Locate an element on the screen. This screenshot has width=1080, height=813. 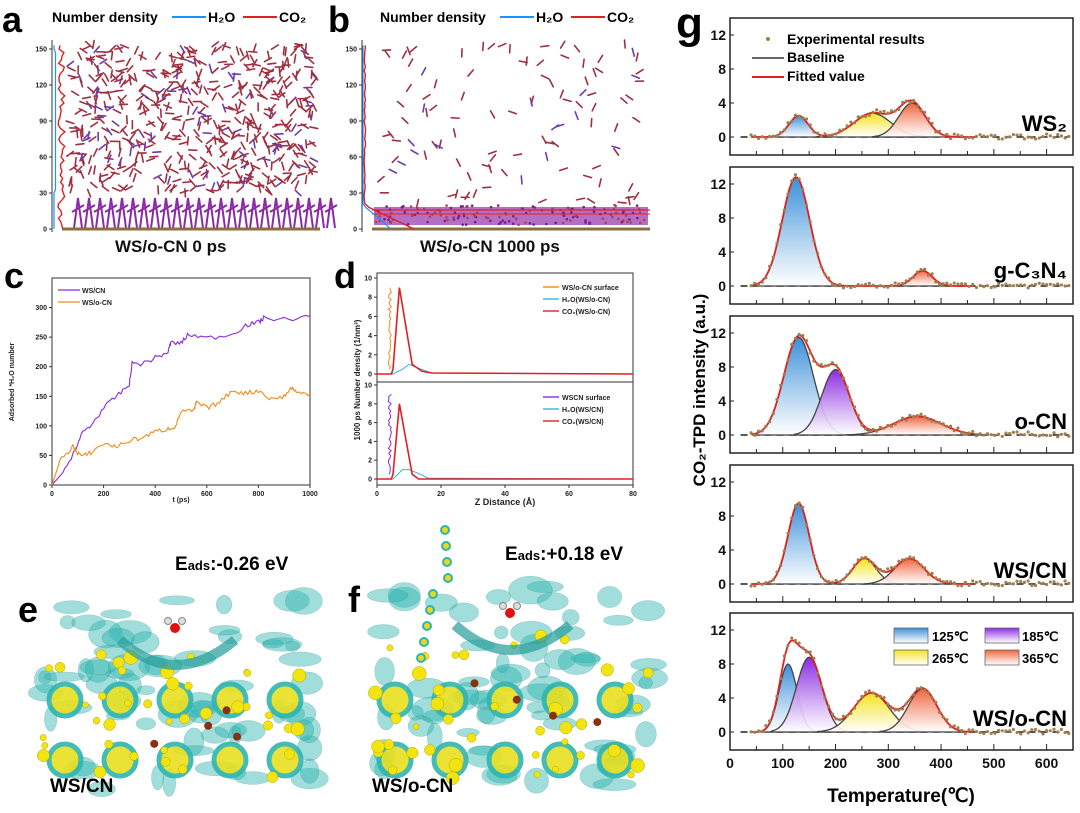
y-tick-label: 10 is located at coordinates (368, 279).